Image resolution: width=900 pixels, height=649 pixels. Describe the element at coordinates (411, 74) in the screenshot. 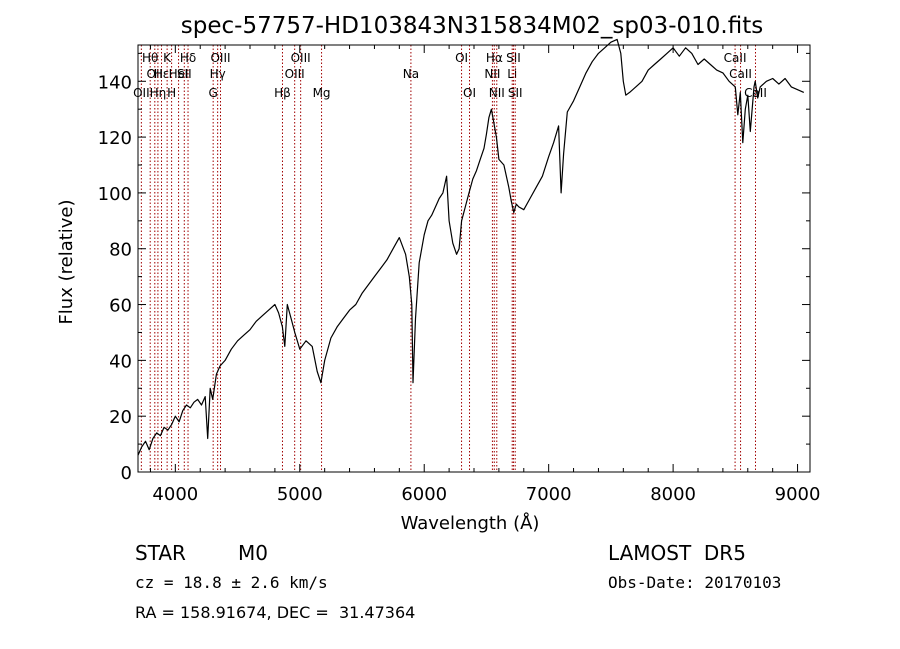

I see `line-marker-label: Na` at that location.